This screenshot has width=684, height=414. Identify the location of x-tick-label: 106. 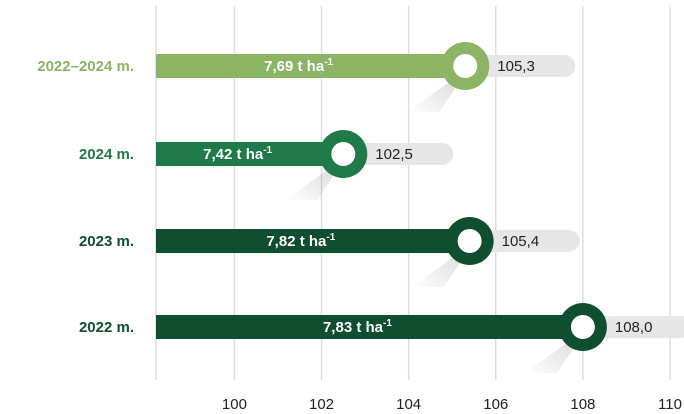
(495, 404).